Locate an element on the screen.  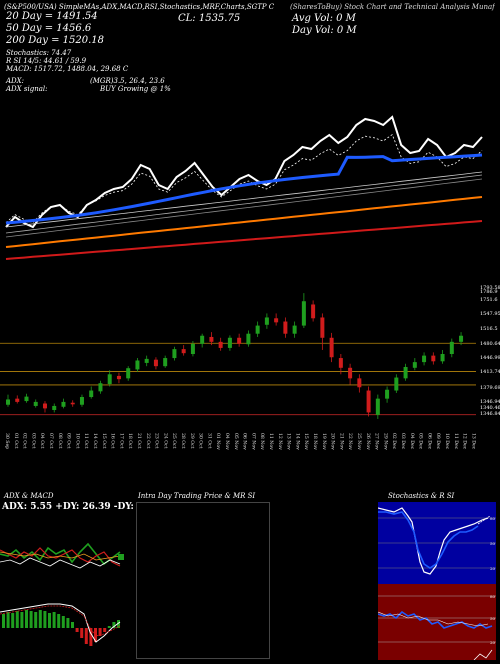
stoch-level-80: 80 is located at coordinates (493, 518).